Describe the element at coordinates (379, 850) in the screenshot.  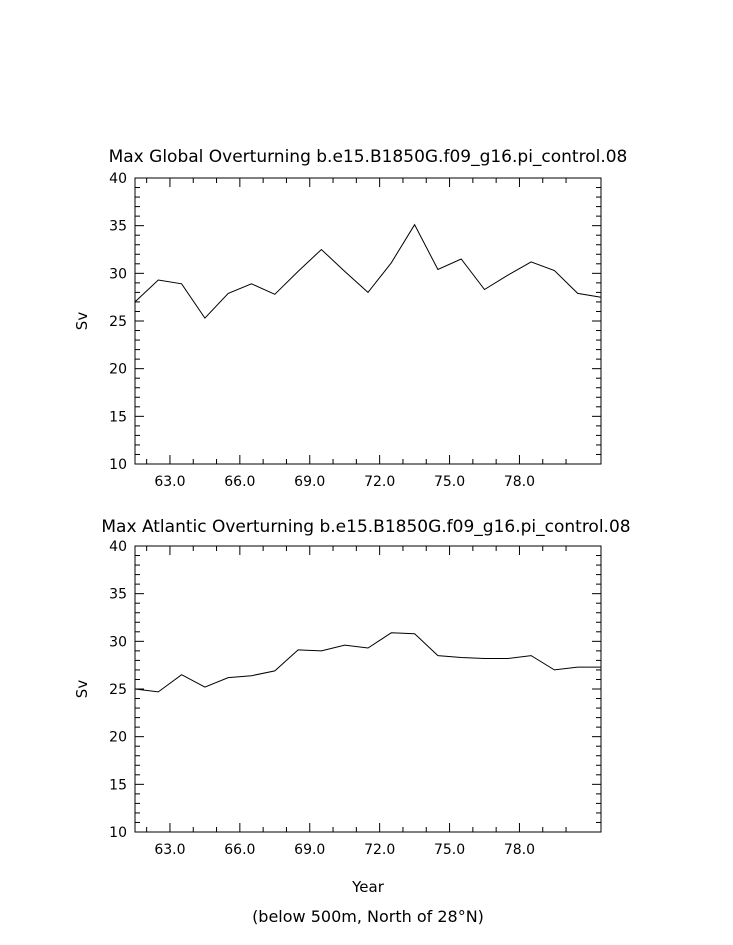
I see `atlantic-x-tick-label: 72.0` at that location.